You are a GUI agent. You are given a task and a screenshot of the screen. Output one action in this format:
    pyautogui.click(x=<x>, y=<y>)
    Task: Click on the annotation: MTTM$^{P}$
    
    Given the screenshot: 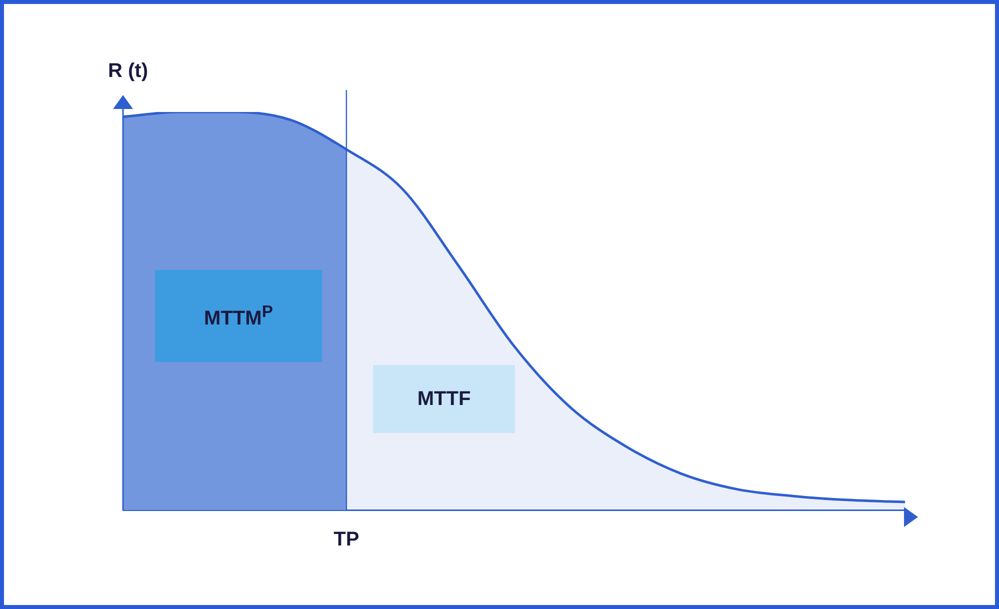 What is the action you would take?
    pyautogui.click(x=238, y=316)
    